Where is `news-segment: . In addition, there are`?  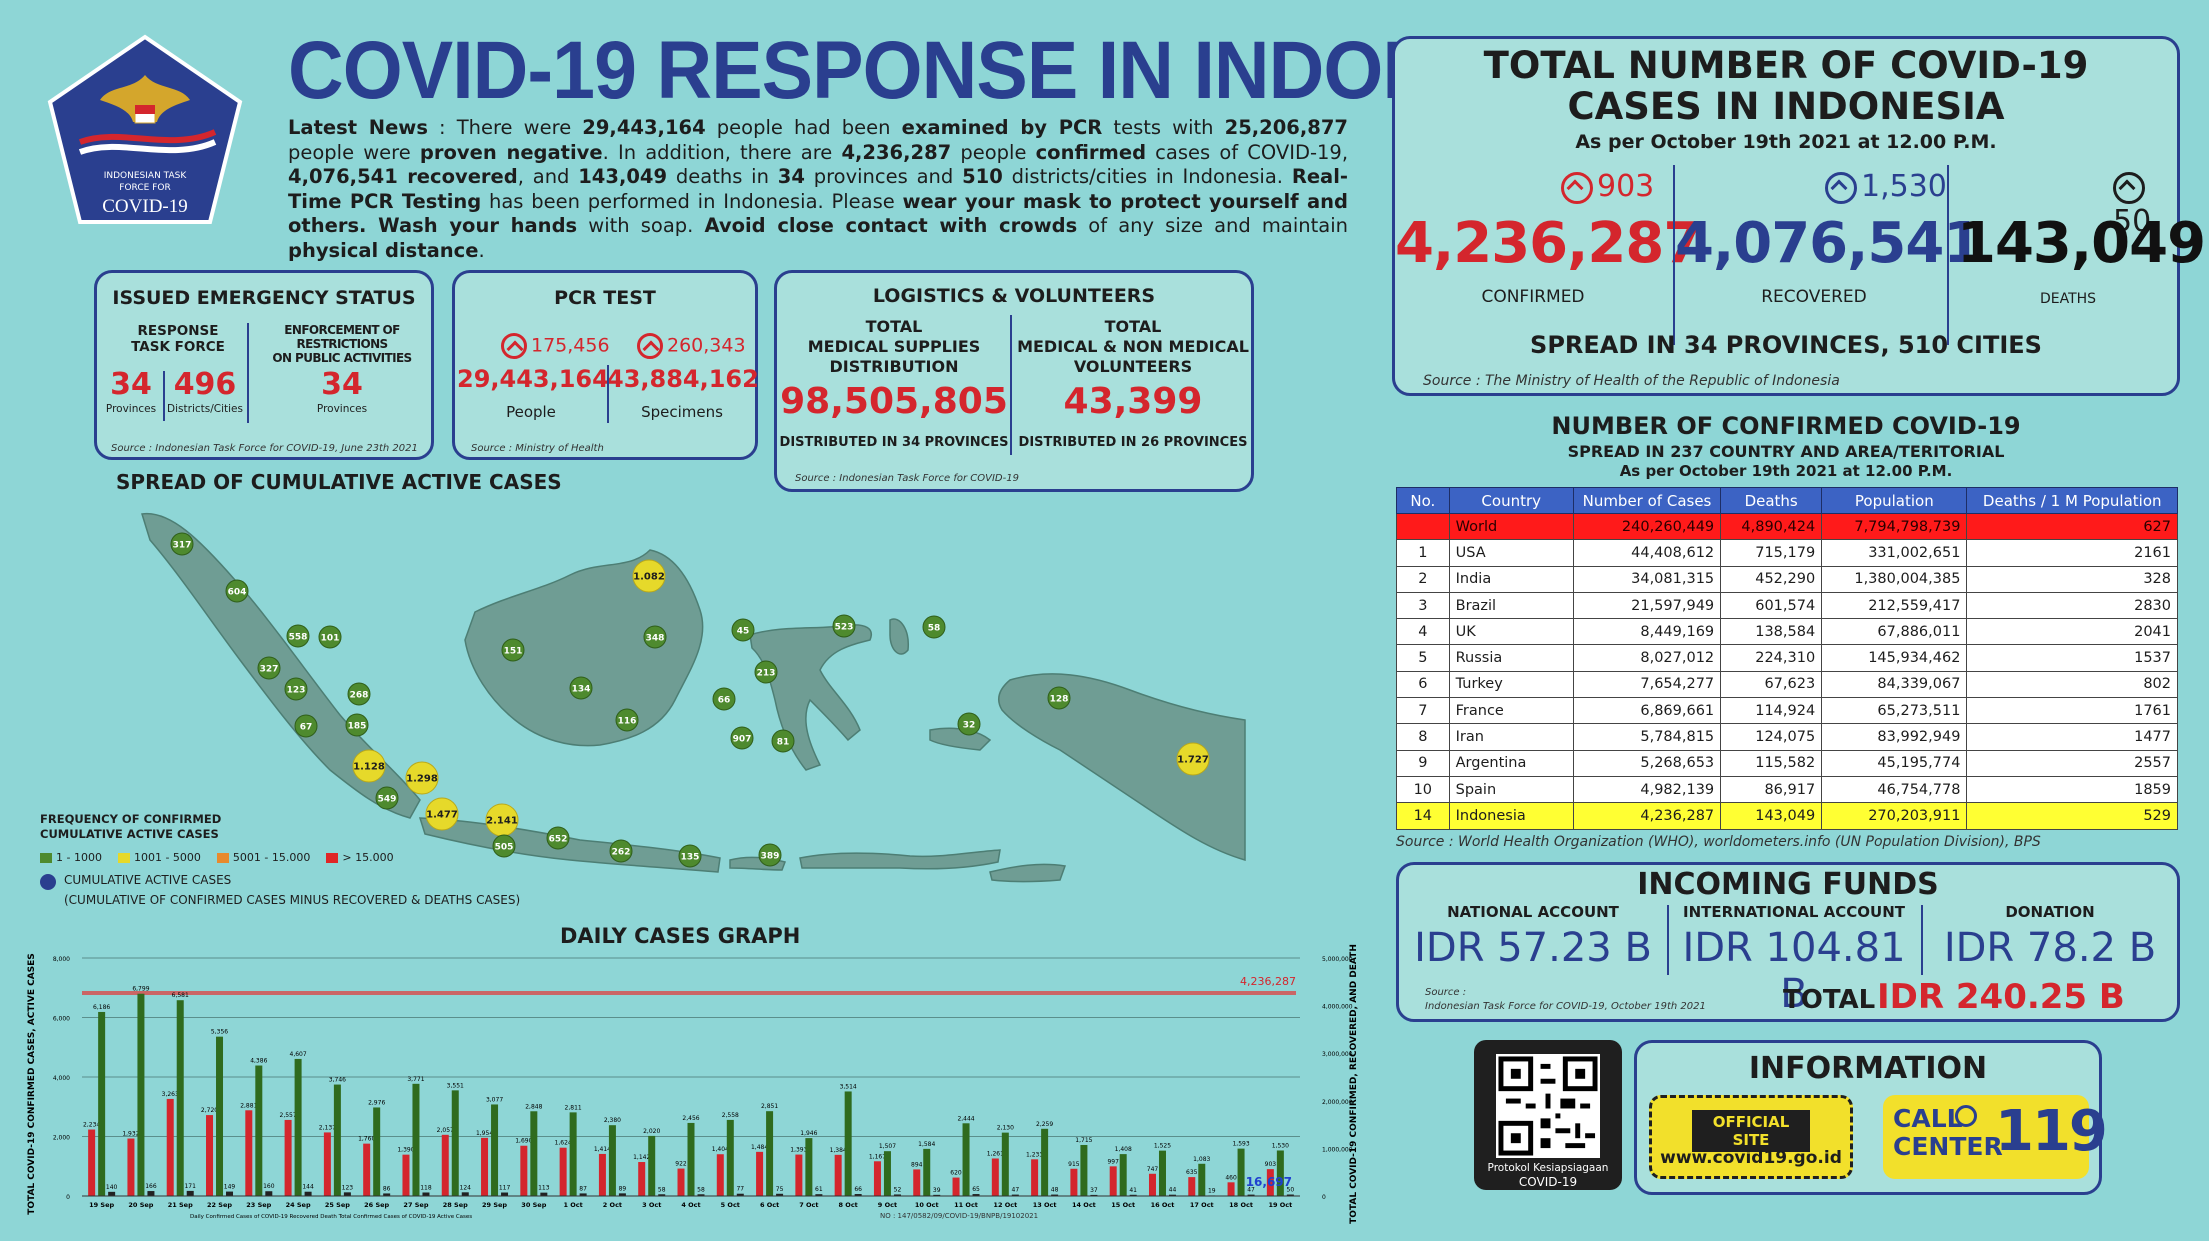 news-segment: . In addition, there are is located at coordinates (722, 152).